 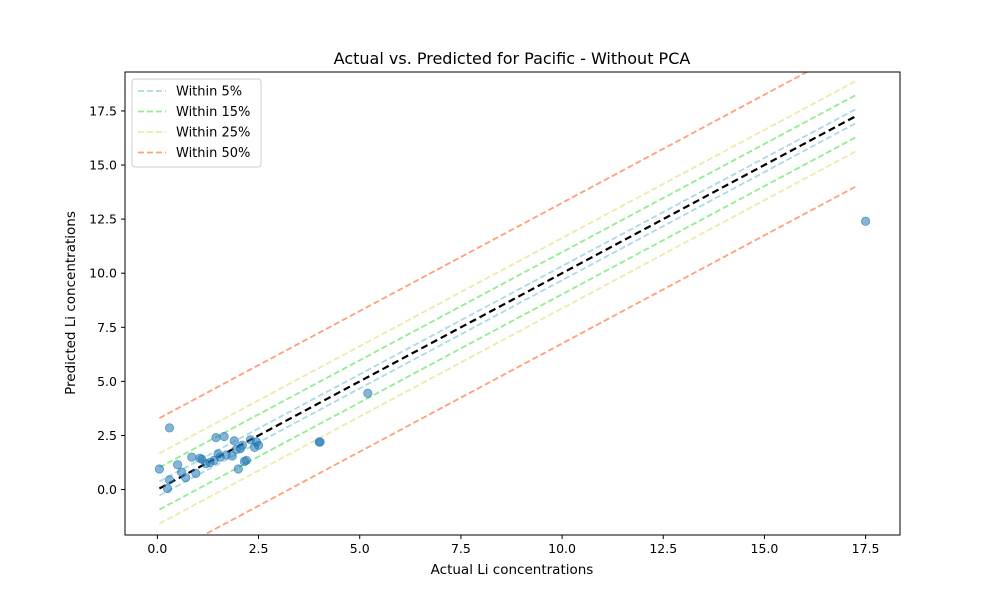 I want to click on y-tick-label: 15.0, so click(x=103, y=165).